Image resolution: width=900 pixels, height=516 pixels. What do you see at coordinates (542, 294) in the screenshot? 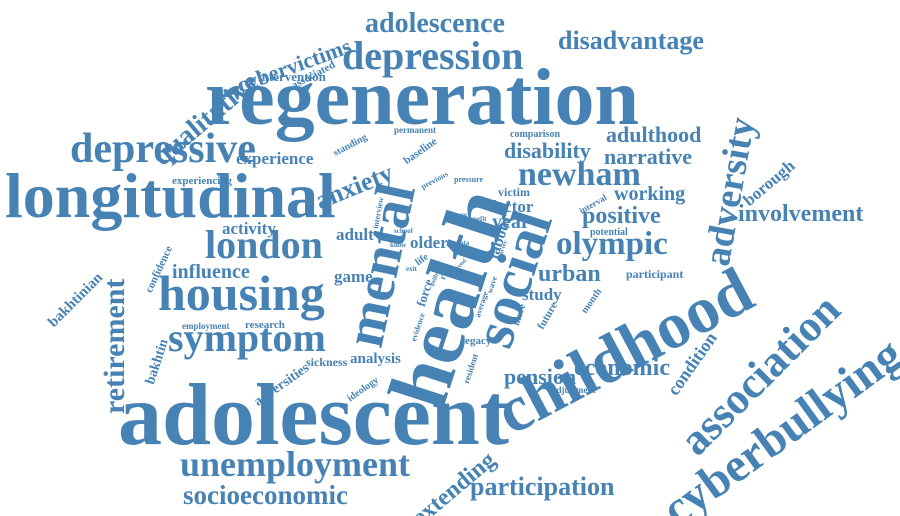
I see `word-study: study` at bounding box center [542, 294].